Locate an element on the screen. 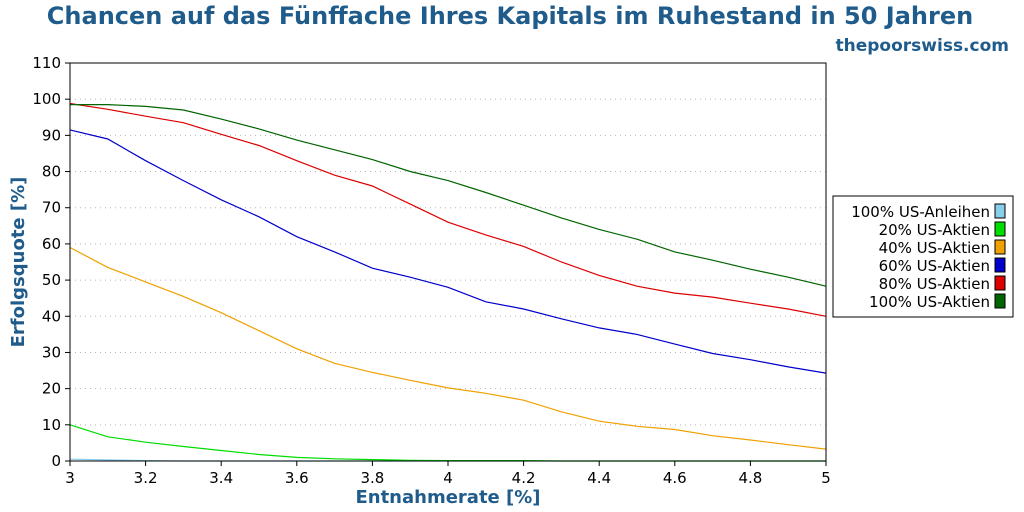 The width and height of the screenshot is (1024, 512). y-tick-label: 30 is located at coordinates (51, 352).